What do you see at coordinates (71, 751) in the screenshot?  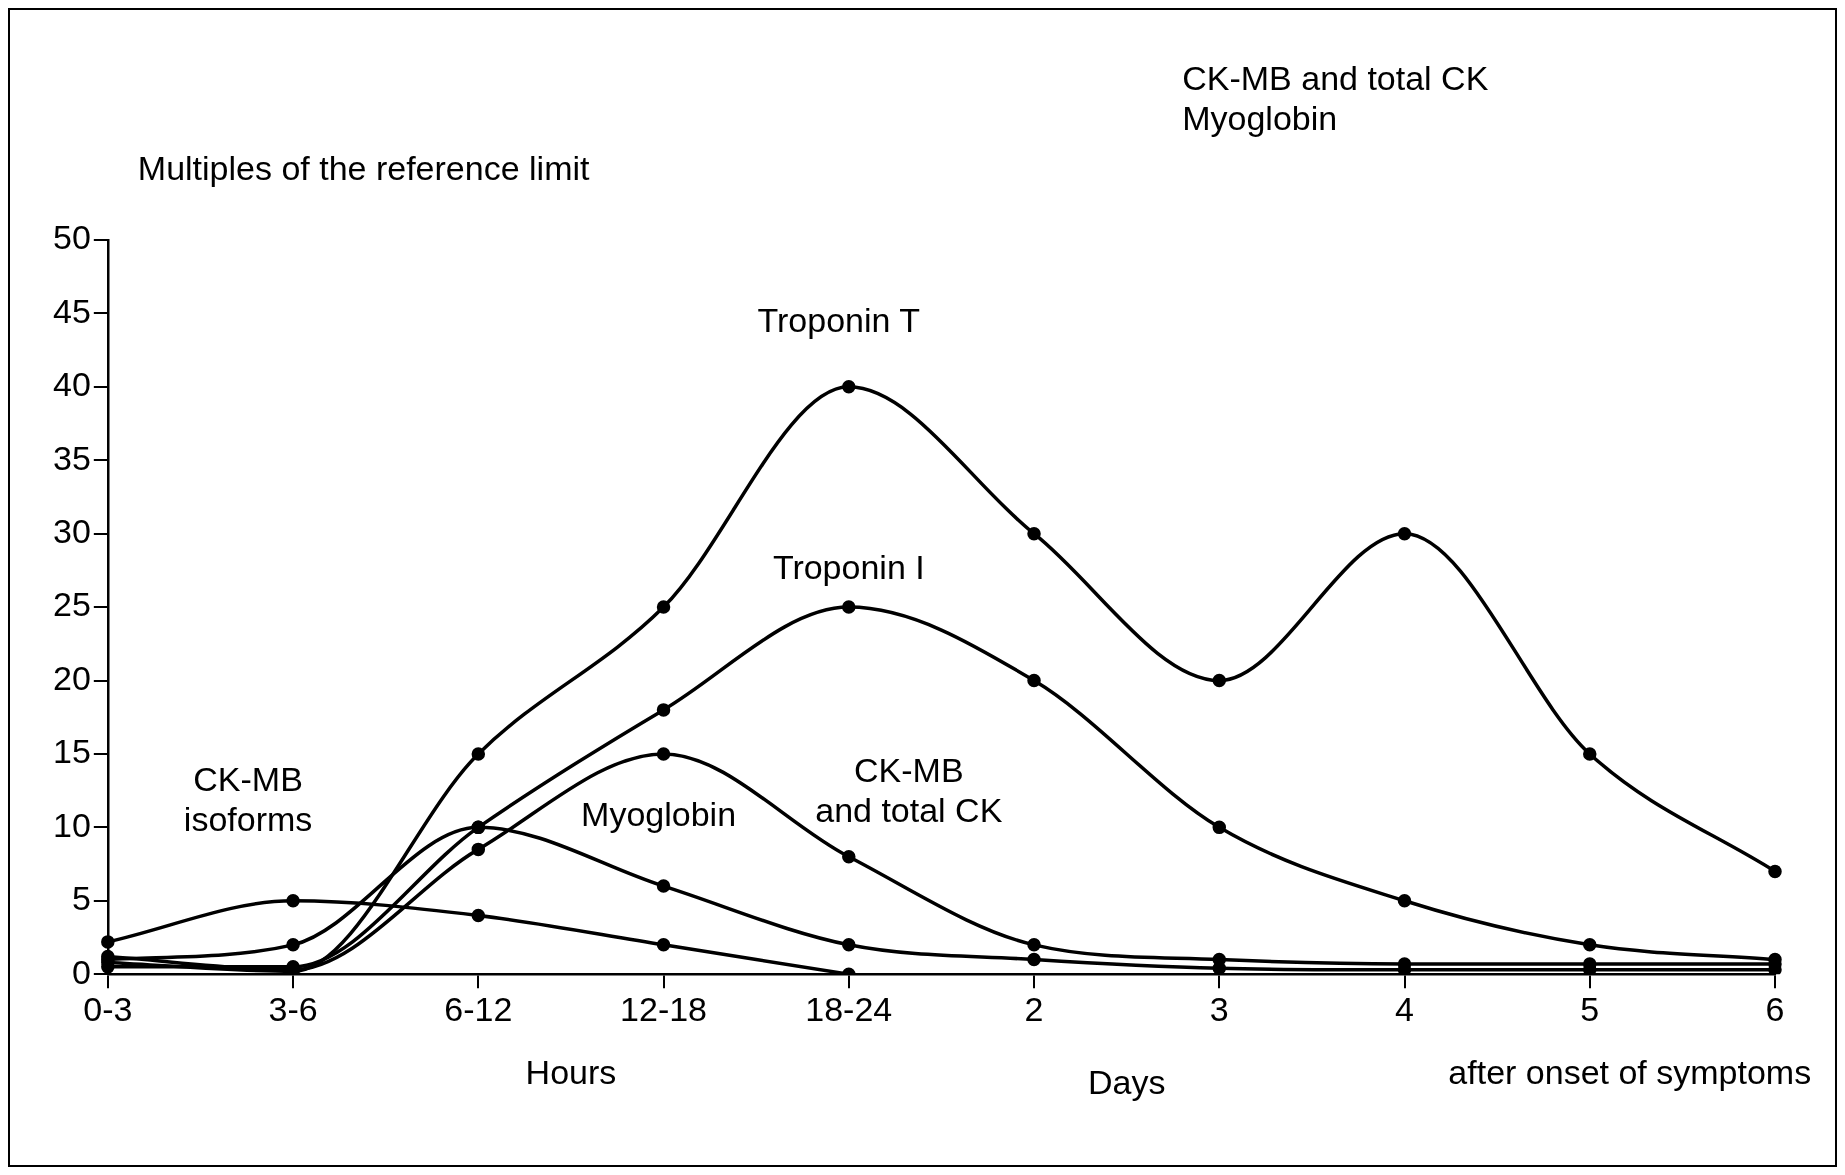 I see `y-tick-label: 15` at bounding box center [71, 751].